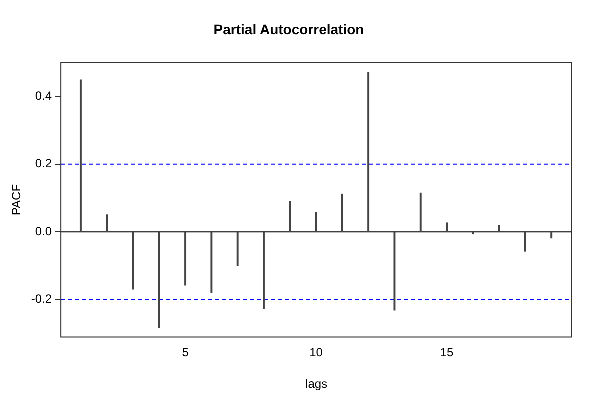 This screenshot has width=600, height=400. What do you see at coordinates (43, 95) in the screenshot?
I see `y-tick-label: 0.4` at bounding box center [43, 95].